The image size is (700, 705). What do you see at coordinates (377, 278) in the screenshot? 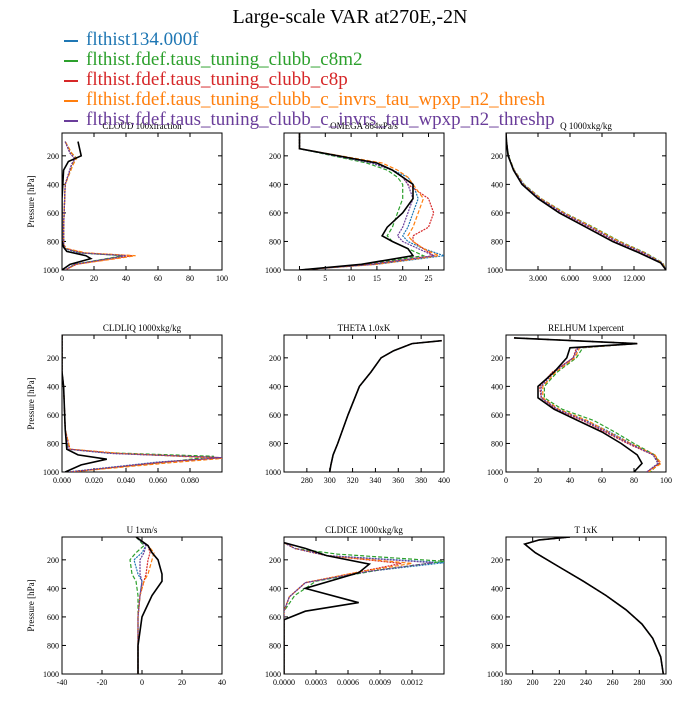
I see `x-tick-label: 15` at bounding box center [377, 278].